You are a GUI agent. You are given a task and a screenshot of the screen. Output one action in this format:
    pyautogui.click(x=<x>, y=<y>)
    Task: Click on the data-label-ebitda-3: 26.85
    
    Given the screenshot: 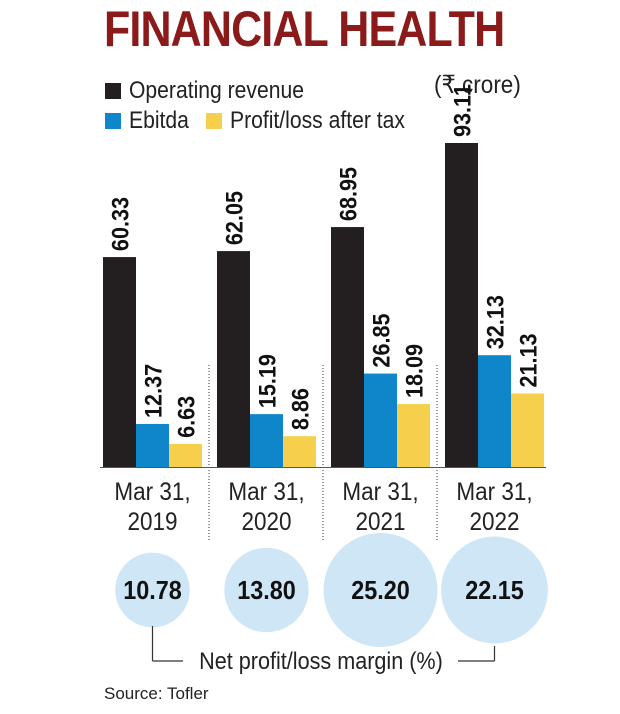 What is the action you would take?
    pyautogui.click(x=380, y=340)
    